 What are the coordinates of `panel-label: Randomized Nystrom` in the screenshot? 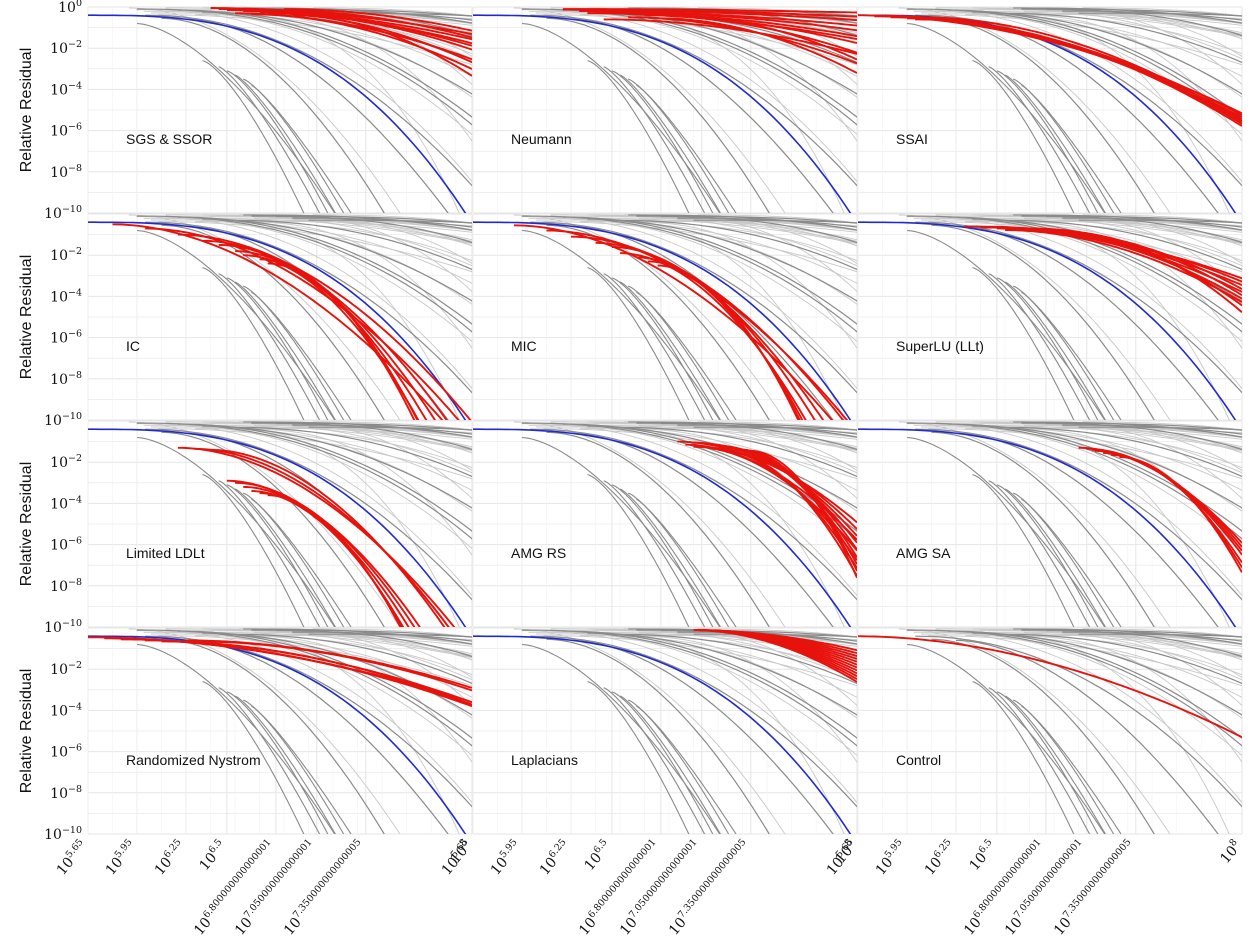 It's located at (193, 760).